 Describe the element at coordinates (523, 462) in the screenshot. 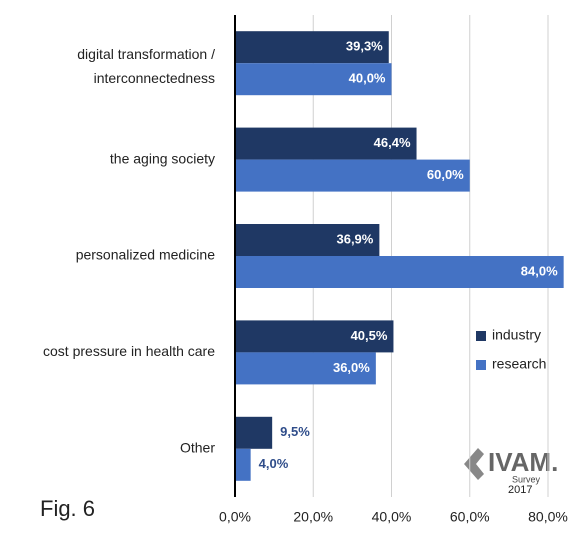

I see `logo-name: IVAM.` at that location.